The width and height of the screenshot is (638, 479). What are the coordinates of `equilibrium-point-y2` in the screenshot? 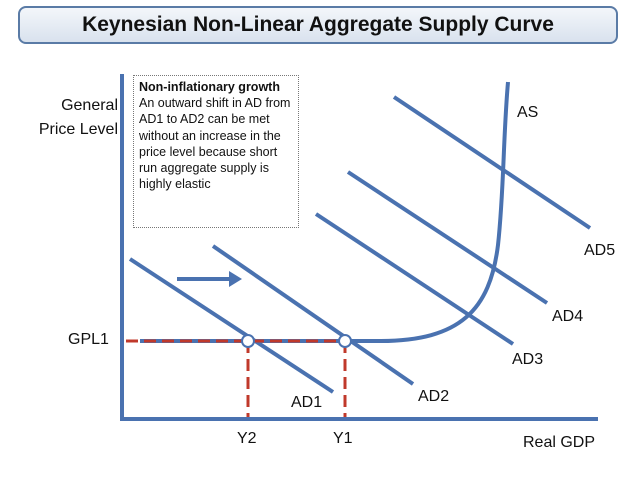 It's located at (248, 341).